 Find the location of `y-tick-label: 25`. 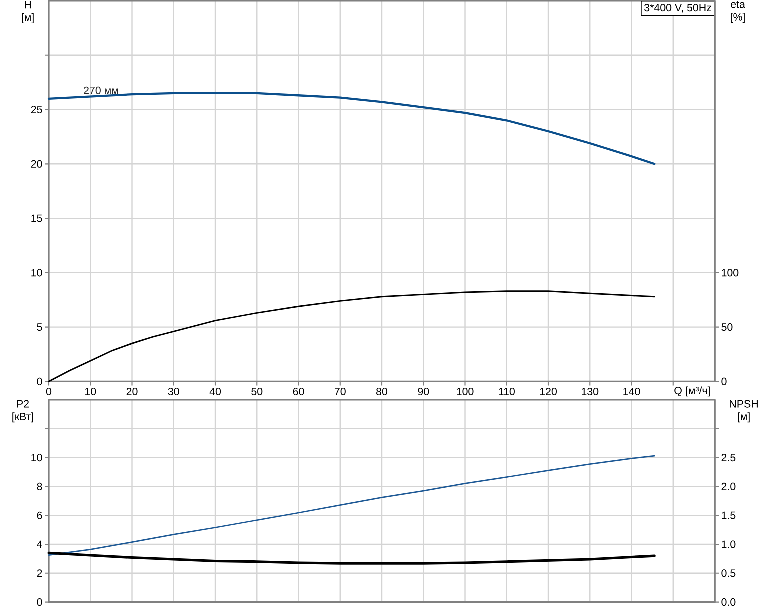

y-tick-label: 25 is located at coordinates (36, 110).